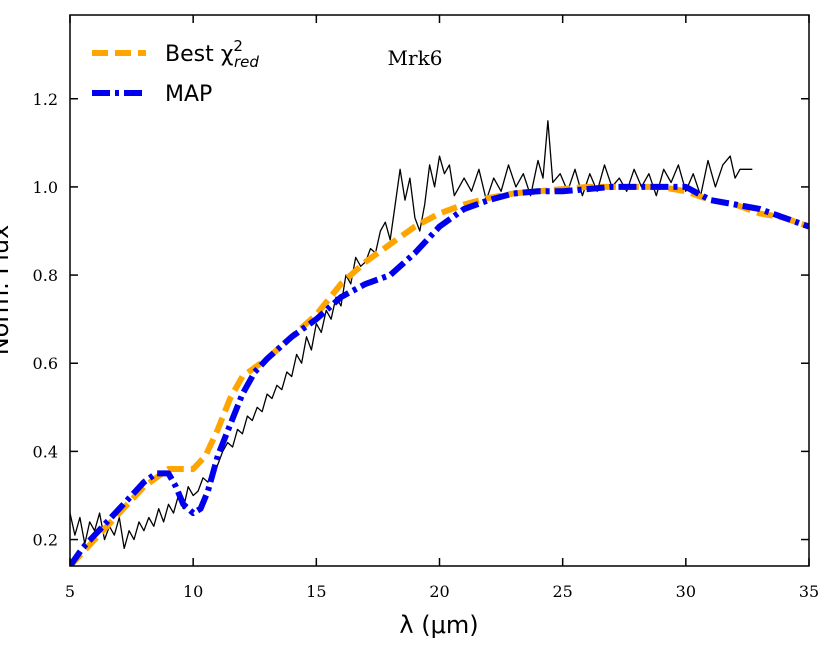 The width and height of the screenshot is (830, 664). Describe the element at coordinates (7, 290) in the screenshot. I see `y-axis-label: Norm. Flux` at that location.